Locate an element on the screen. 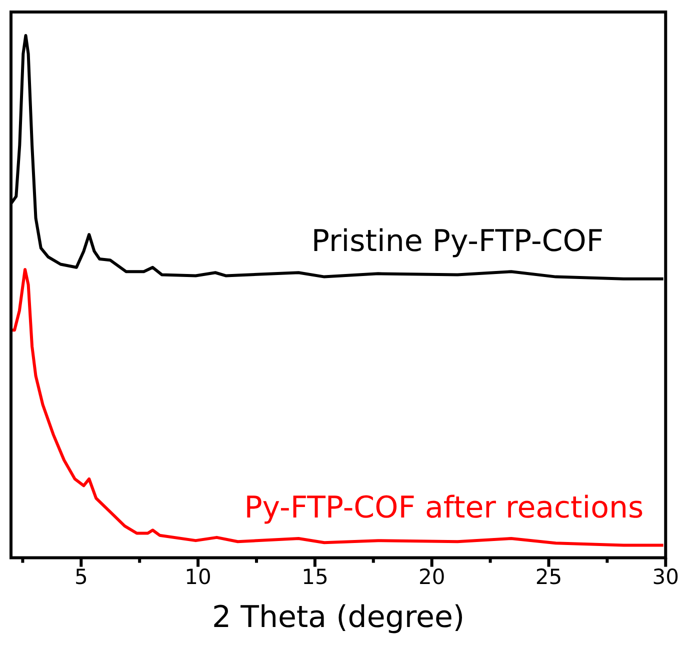  x-tick-label: 15 is located at coordinates (315, 576).